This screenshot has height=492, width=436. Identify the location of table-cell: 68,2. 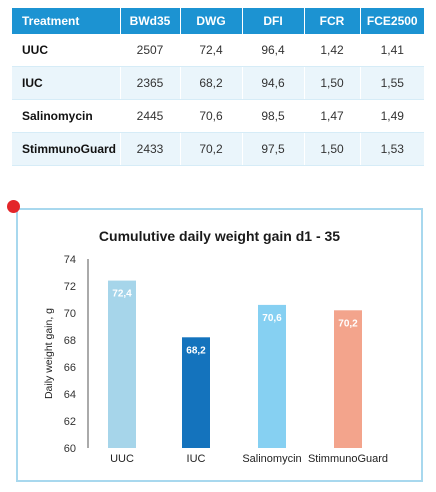
(211, 83).